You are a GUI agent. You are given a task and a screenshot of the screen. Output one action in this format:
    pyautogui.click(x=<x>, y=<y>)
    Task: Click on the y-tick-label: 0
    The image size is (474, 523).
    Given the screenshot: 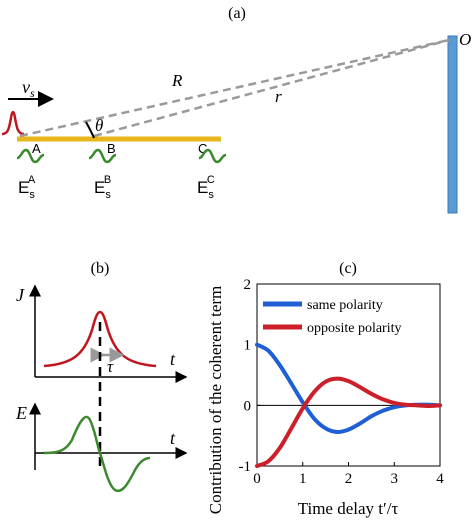 What is the action you would take?
    pyautogui.click(x=248, y=406)
    